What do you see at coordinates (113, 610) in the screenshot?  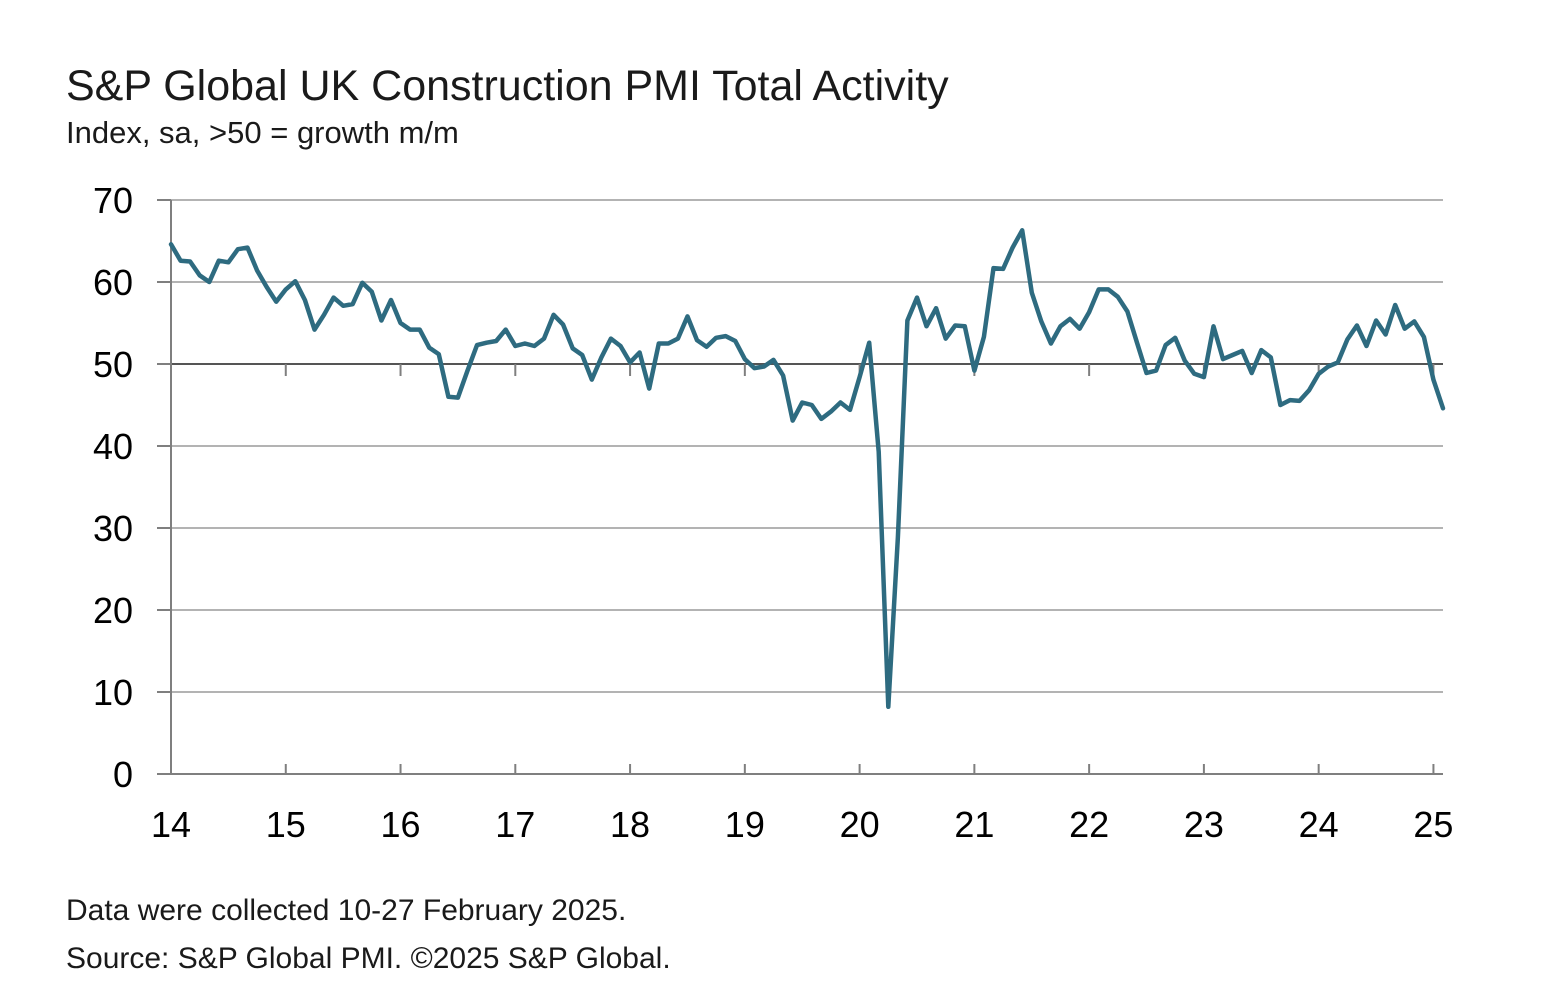 I see `y-tick-label-20: 20` at bounding box center [113, 610].